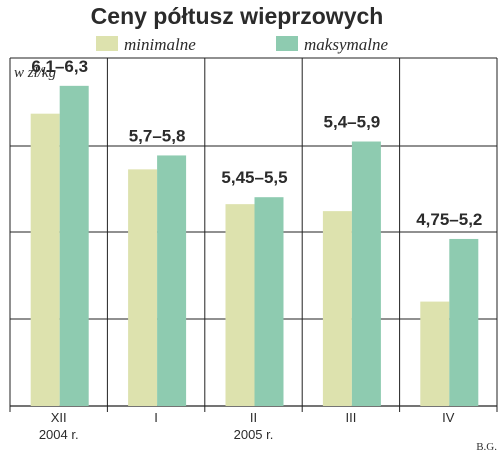 The width and height of the screenshot is (500, 454). I want to click on bar-minimalne-I, so click(143, 287).